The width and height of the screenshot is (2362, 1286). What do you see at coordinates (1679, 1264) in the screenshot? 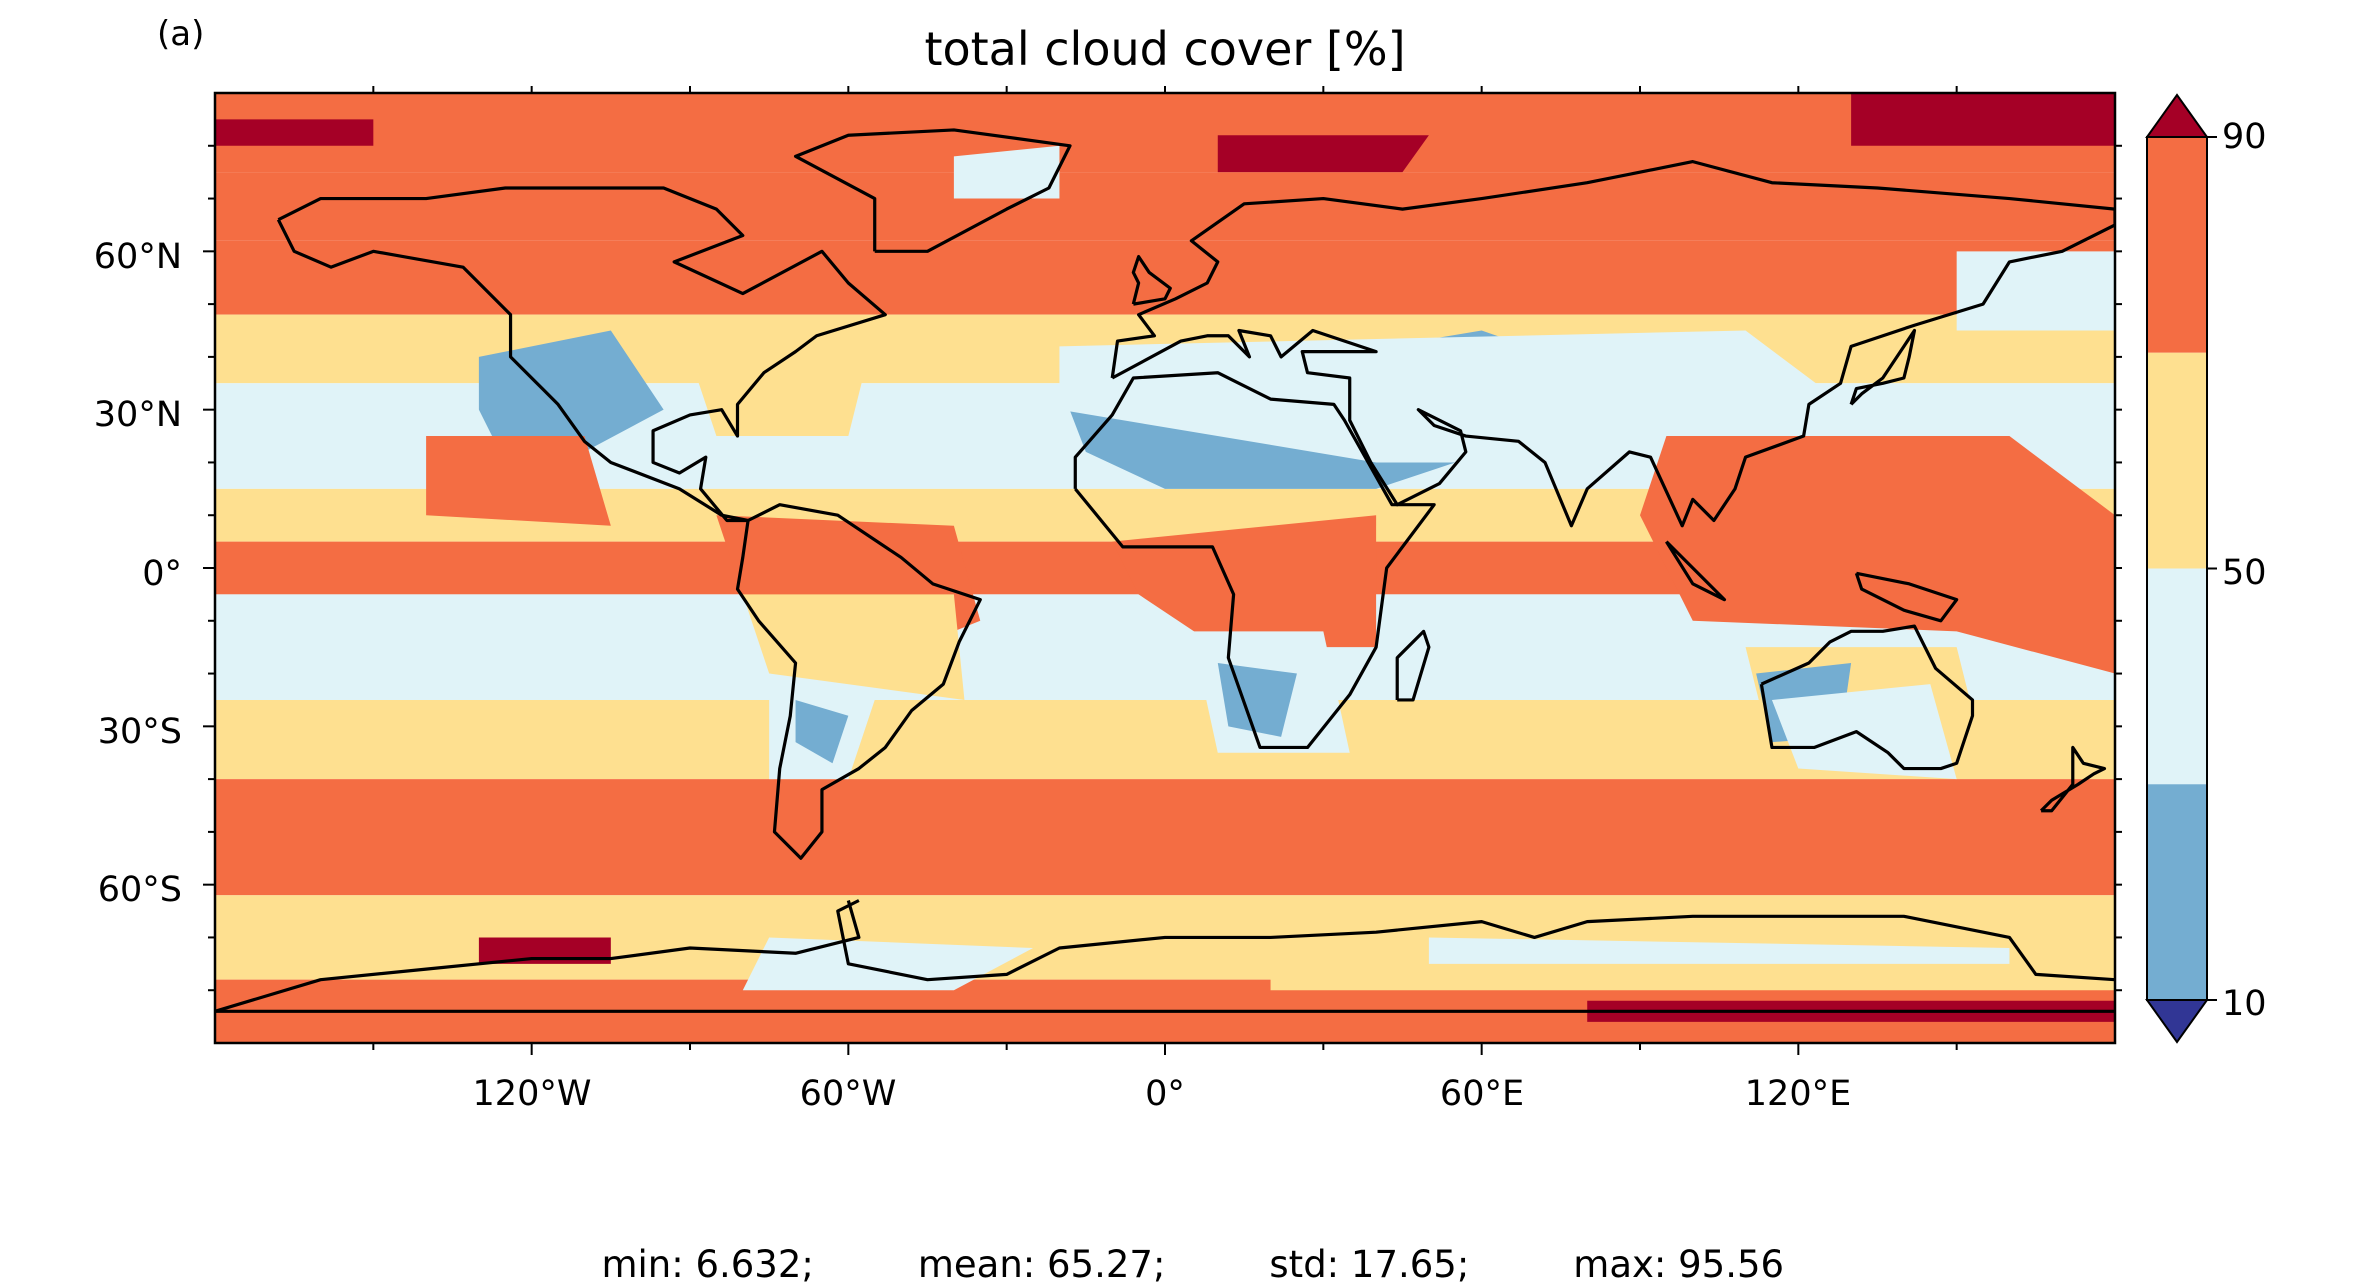
I see `stat-max: max: 95.56` at bounding box center [1679, 1264].